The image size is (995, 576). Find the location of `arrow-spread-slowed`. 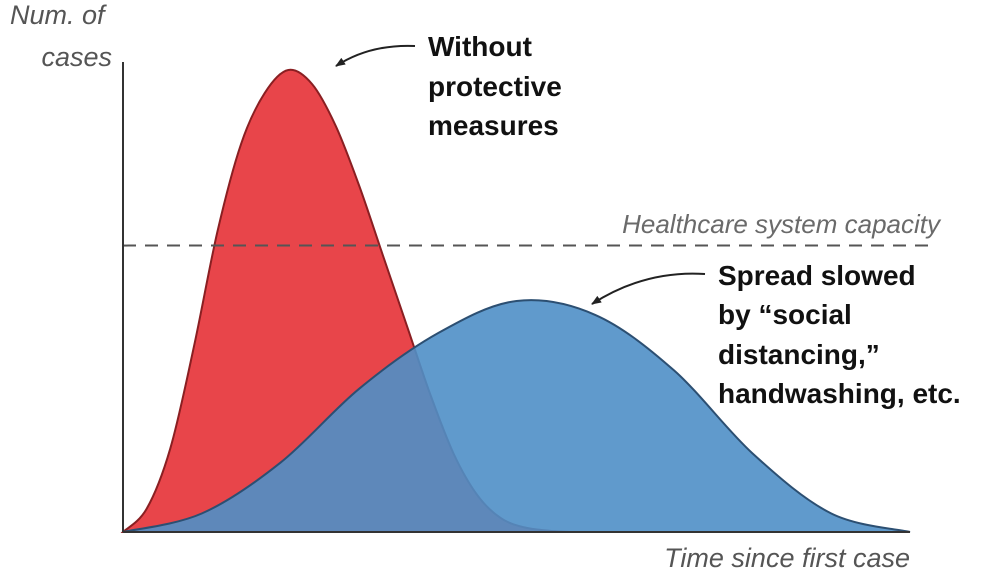

arrow-spread-slowed is located at coordinates (648, 288).